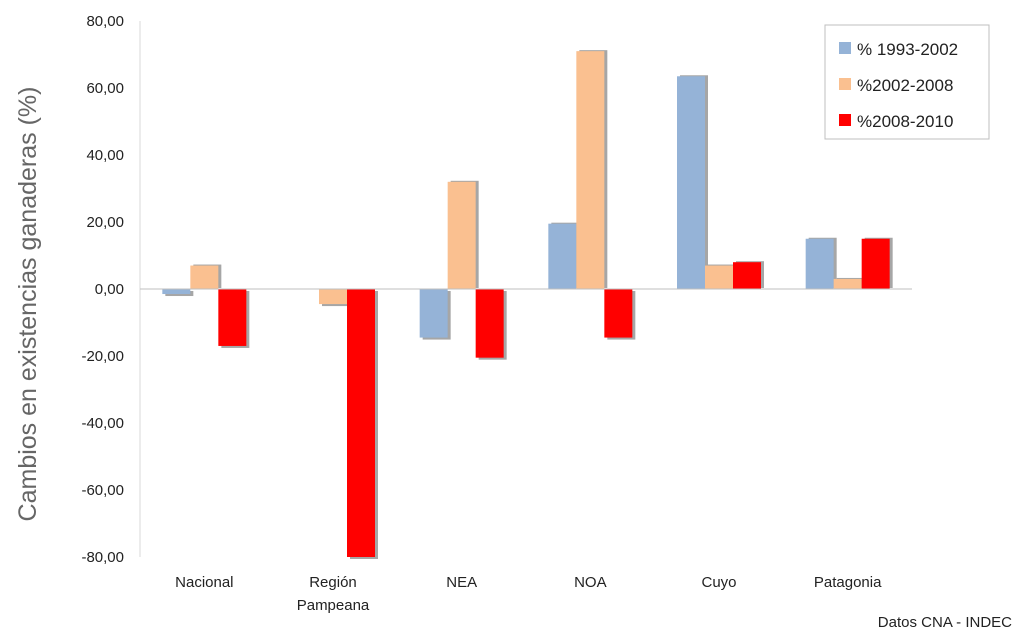 The height and width of the screenshot is (638, 1019). Describe the element at coordinates (105, 222) in the screenshot. I see `y-tick-label: 20,00` at that location.